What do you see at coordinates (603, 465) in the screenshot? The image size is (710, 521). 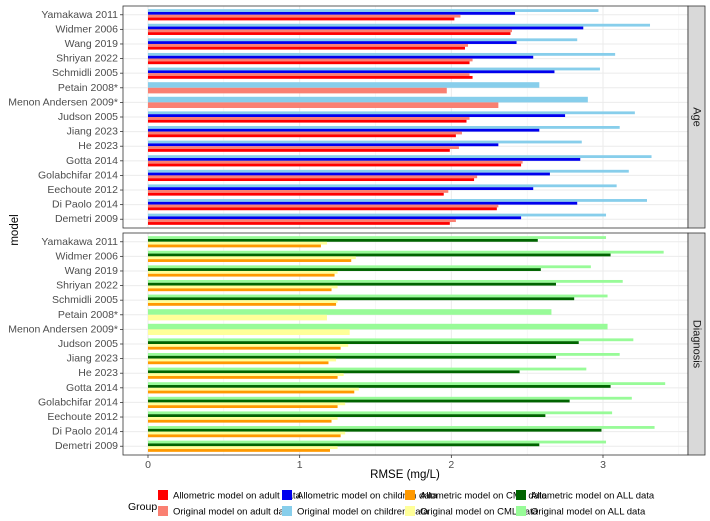 I see `x-tick-label: 3` at bounding box center [603, 465].